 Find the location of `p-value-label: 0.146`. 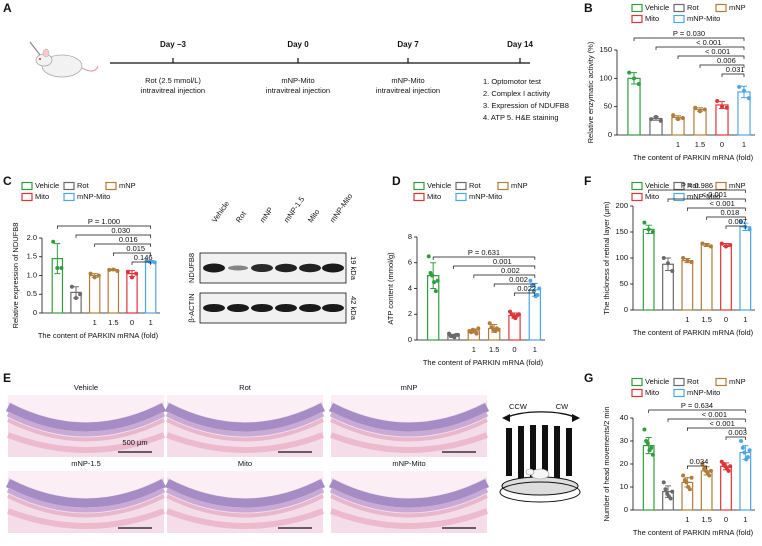

p-value-label: 0.146 is located at coordinates (143, 257).